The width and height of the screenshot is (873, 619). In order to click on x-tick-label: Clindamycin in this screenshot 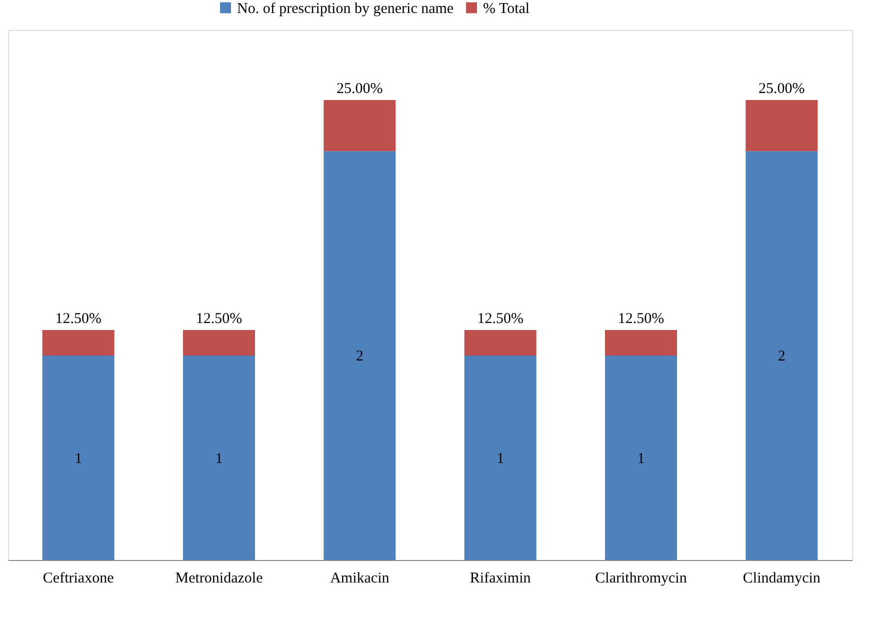, I will do `click(781, 578)`.